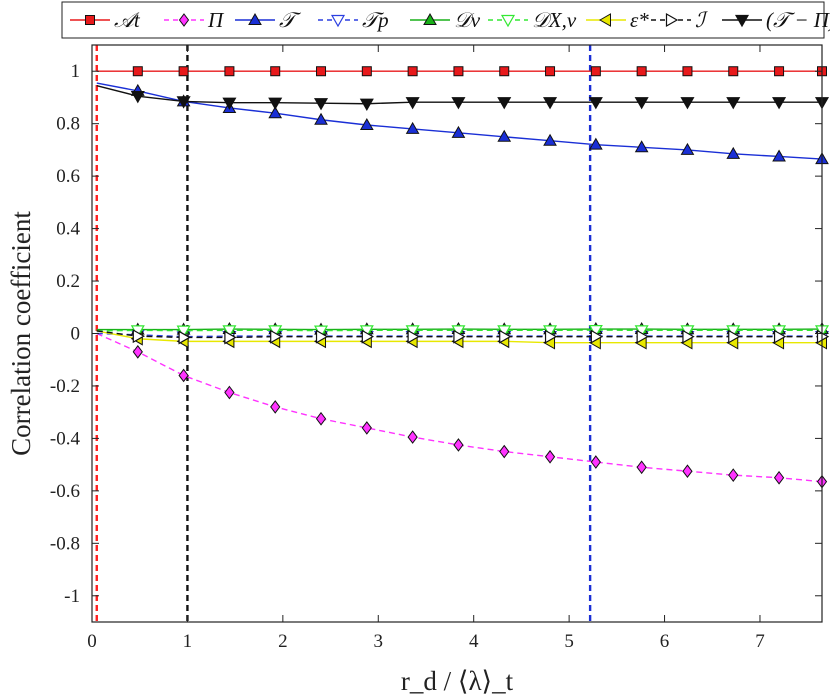  Describe the element at coordinates (375, 20) in the screenshot. I see `legend-label: 𝒯p` at that location.